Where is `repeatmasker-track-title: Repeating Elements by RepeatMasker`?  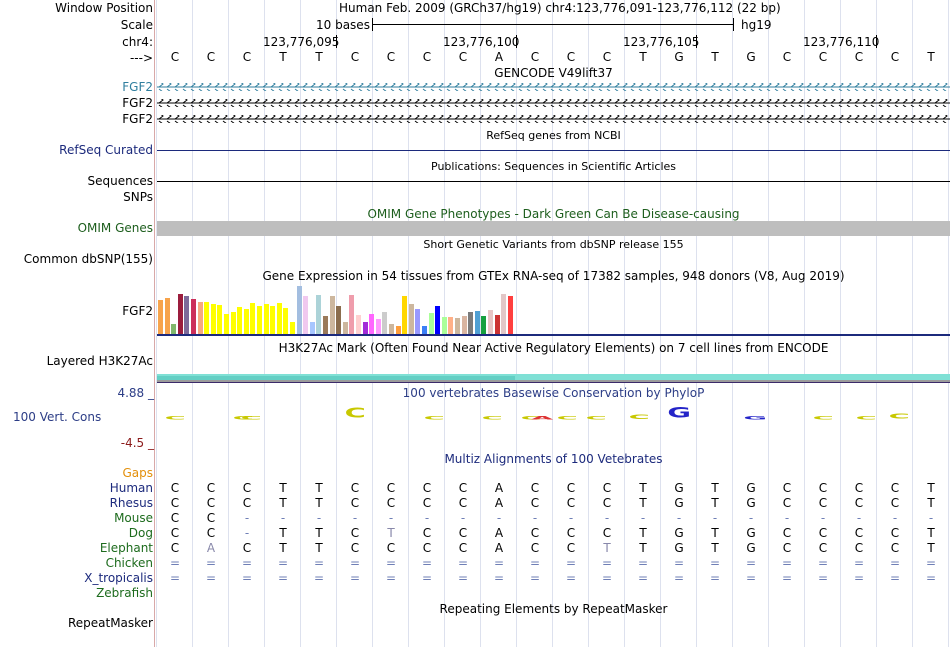 repeatmasker-track-title: Repeating Elements by RepeatMasker is located at coordinates (553, 609).